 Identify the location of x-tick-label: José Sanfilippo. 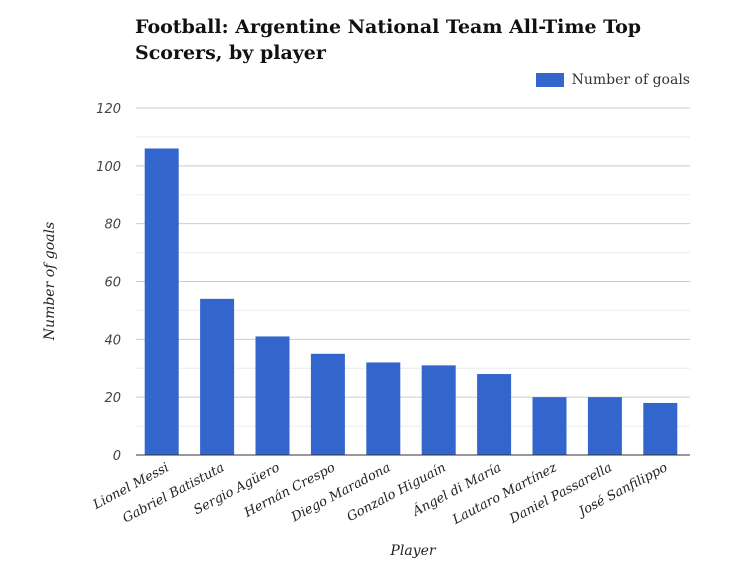
(622, 490).